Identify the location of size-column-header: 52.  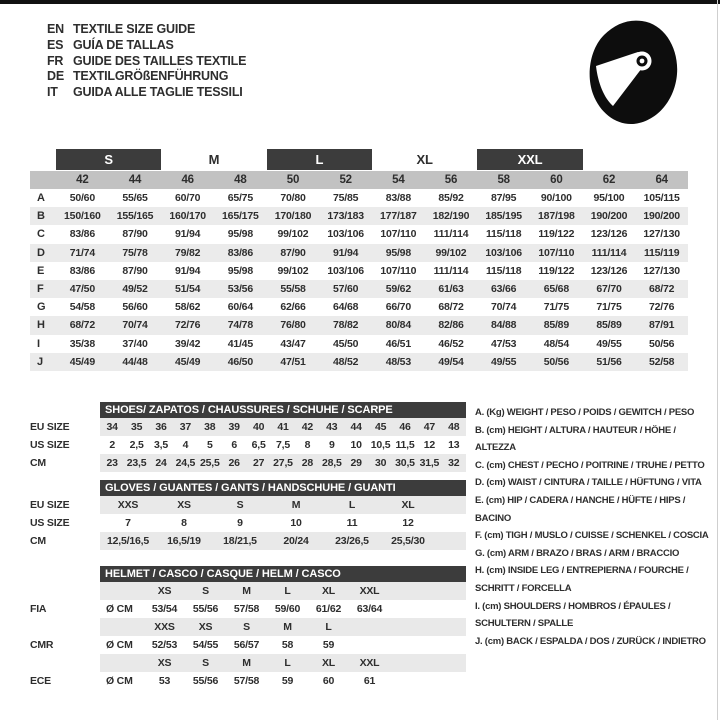
(345, 180).